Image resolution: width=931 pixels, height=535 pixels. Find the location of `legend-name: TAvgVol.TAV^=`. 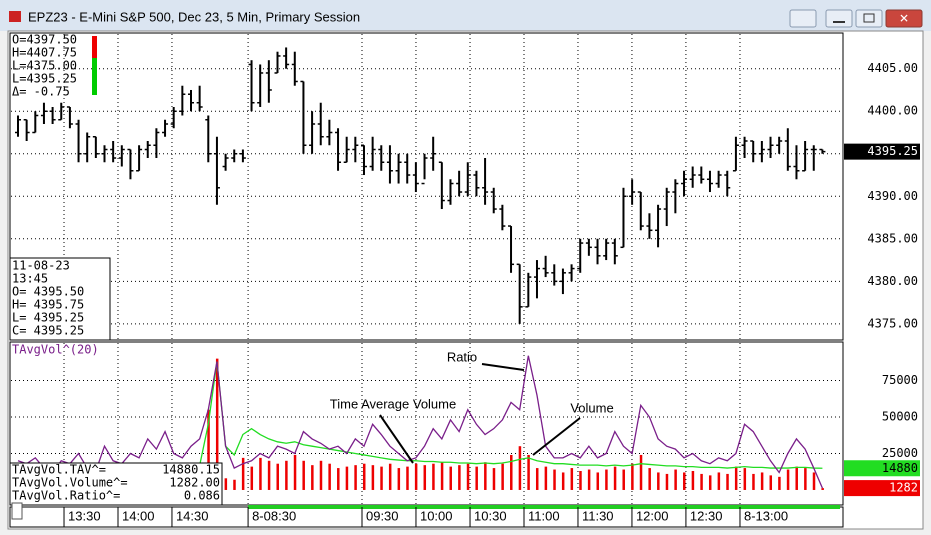

legend-name: TAvgVol.TAV^= is located at coordinates (59, 470).